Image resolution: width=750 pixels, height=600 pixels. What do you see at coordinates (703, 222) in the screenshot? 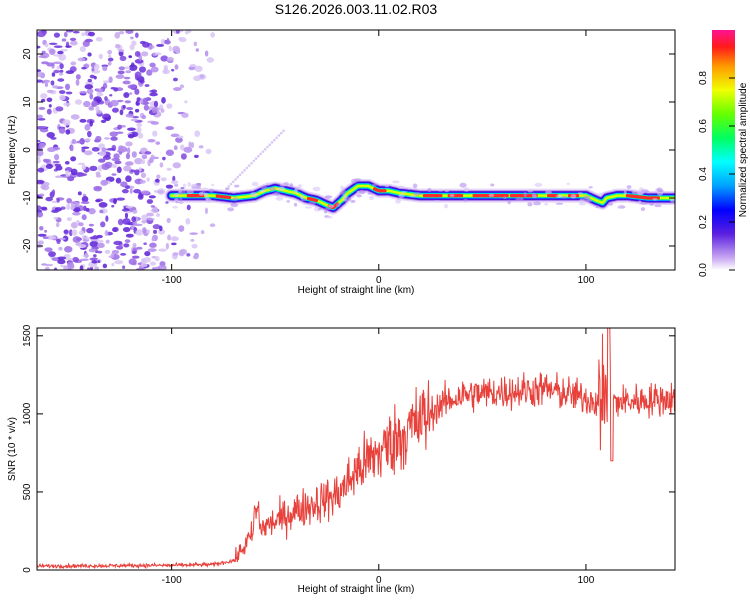
I see `colorbar-tick-label: 0.2` at bounding box center [703, 222].